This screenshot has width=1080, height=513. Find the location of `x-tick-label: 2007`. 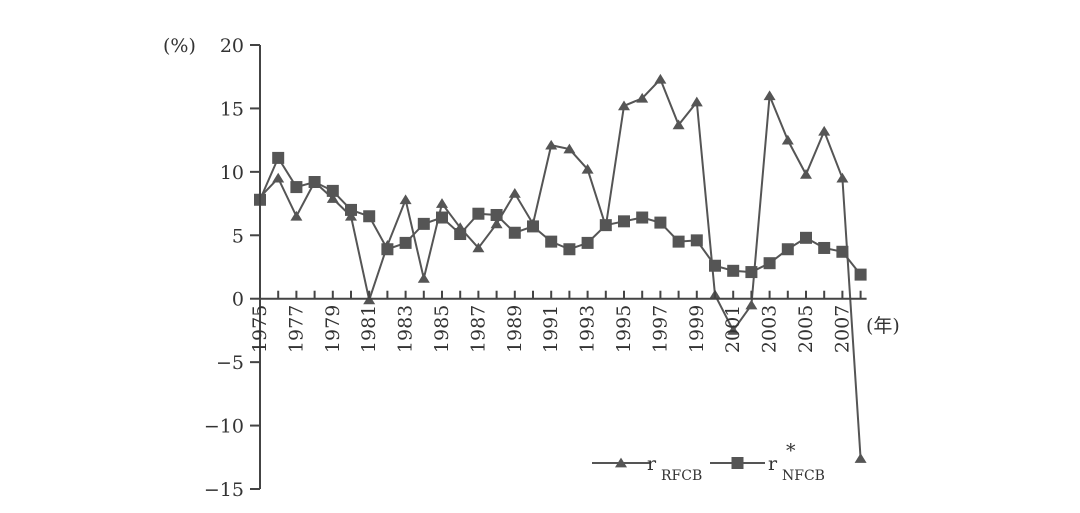

x-tick-label: 2007 is located at coordinates (842, 329).